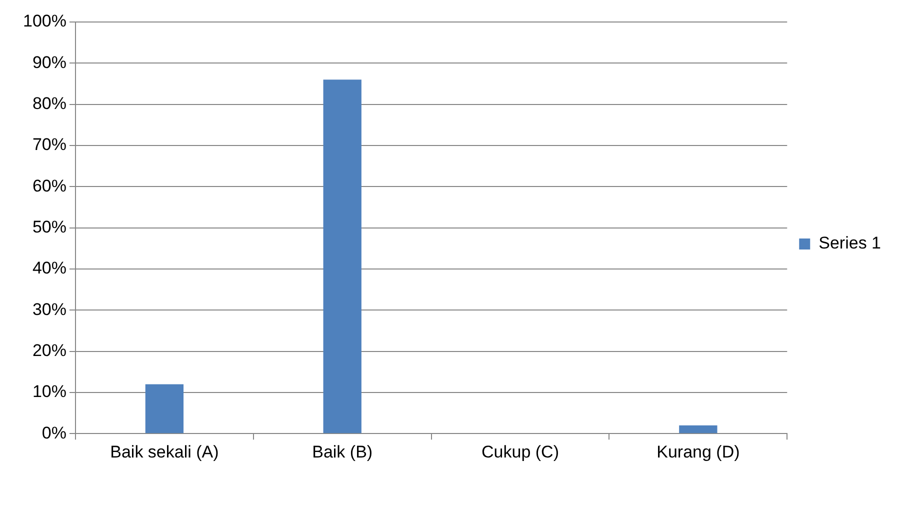 The height and width of the screenshot is (506, 906). What do you see at coordinates (49, 268) in the screenshot?
I see `y-tick-label: 40%` at bounding box center [49, 268].